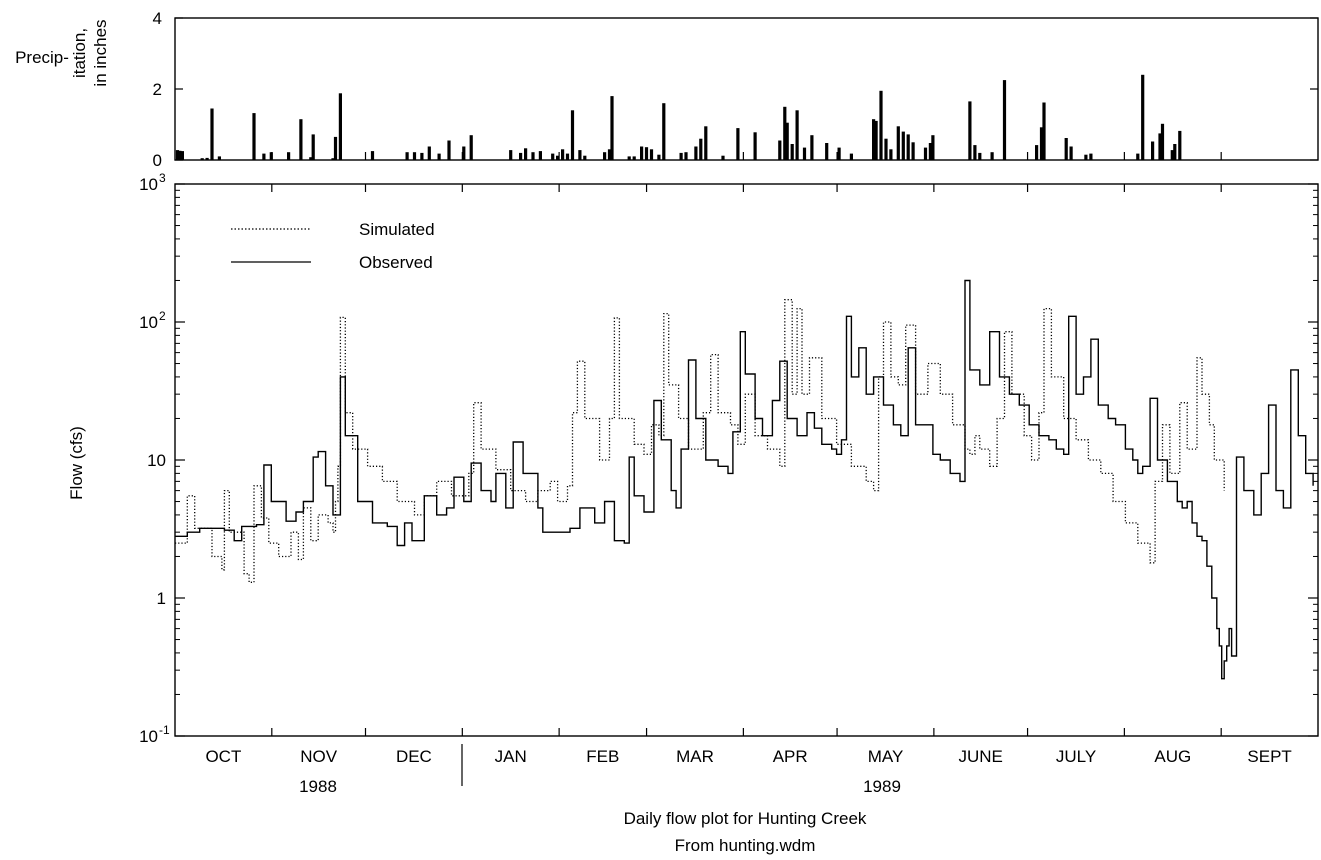 Image resolution: width=1321 pixels, height=860 pixels. Describe the element at coordinates (157, 160) in the screenshot. I see `precip-y-tick-label: 0` at that location.